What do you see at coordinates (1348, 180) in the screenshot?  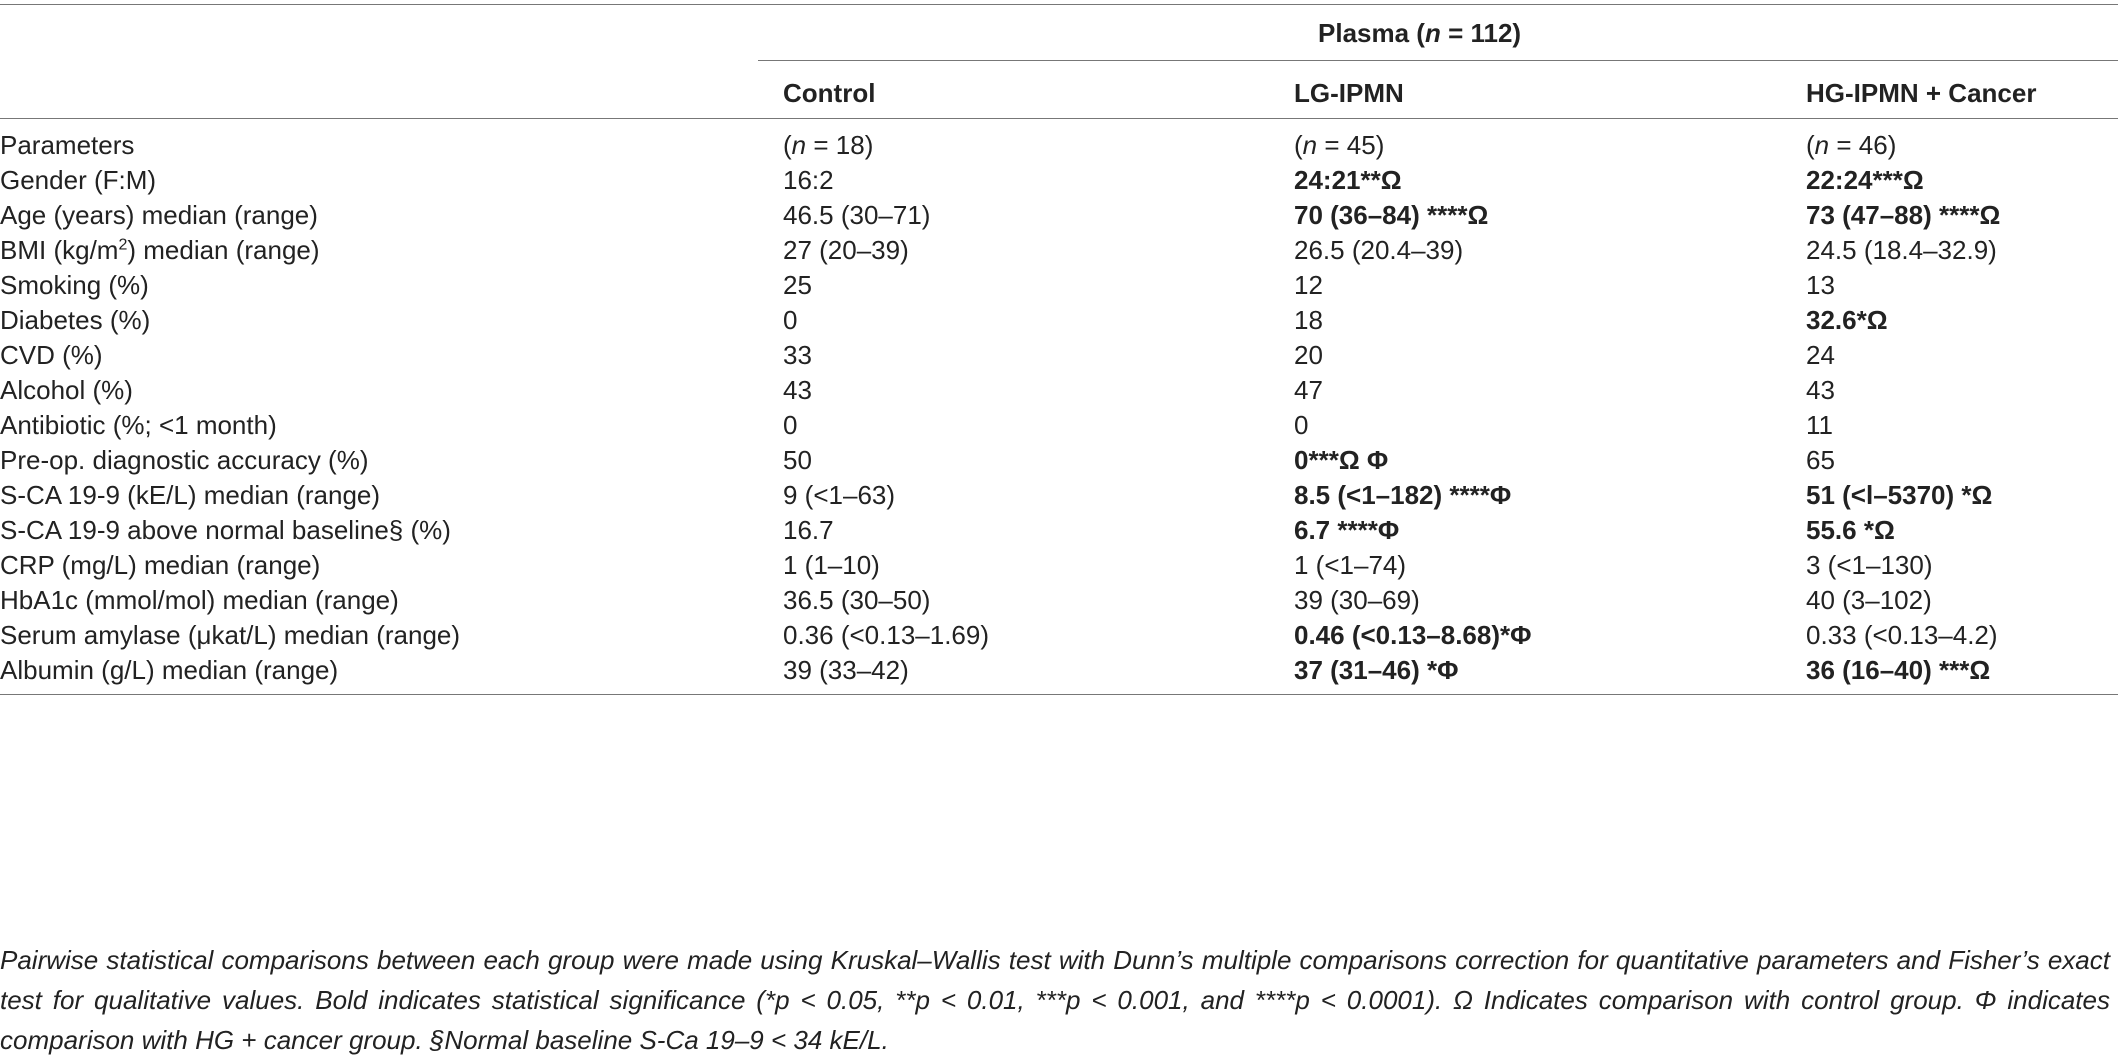 I see `table-cell: 24:21**Ω` at bounding box center [1348, 180].